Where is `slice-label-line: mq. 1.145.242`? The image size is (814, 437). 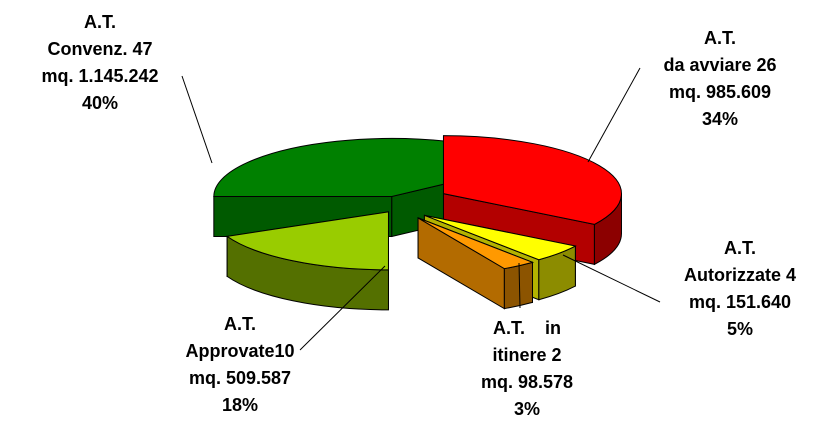 slice-label-line: mq. 1.145.242 is located at coordinates (99, 76).